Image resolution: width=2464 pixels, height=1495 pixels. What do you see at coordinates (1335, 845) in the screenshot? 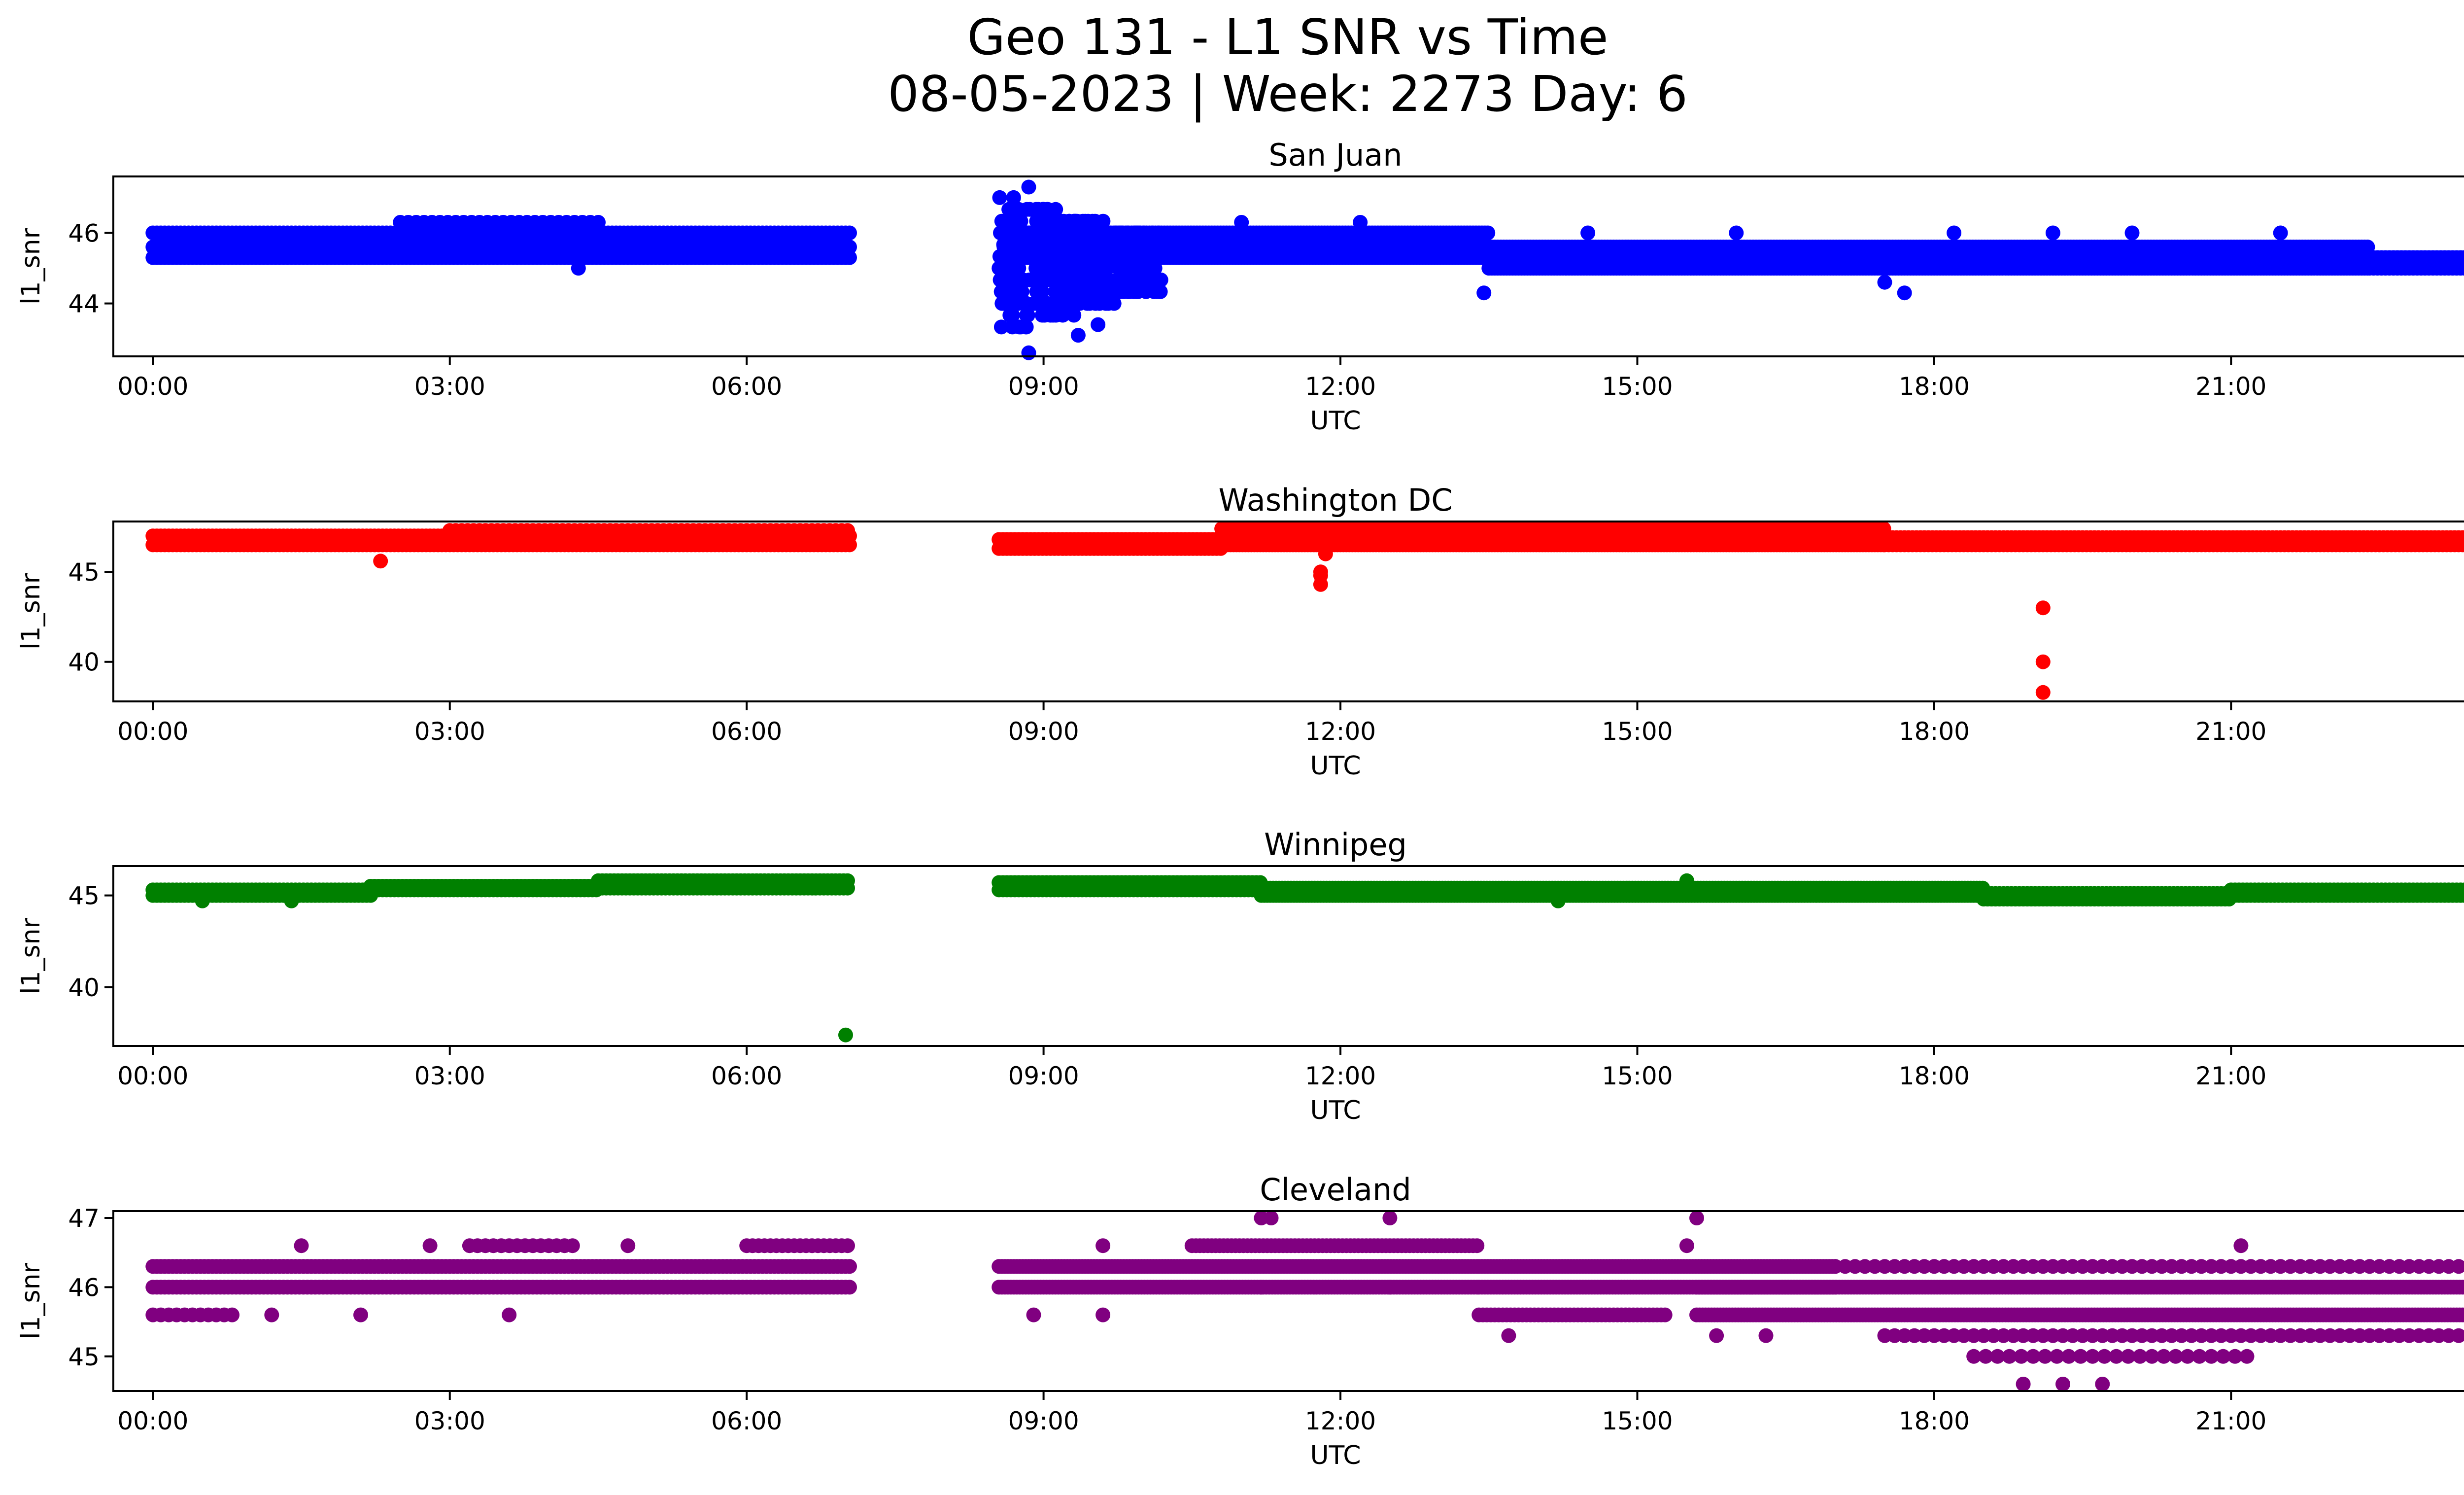
I see `subplot-title: Winnipeg` at bounding box center [1335, 845].